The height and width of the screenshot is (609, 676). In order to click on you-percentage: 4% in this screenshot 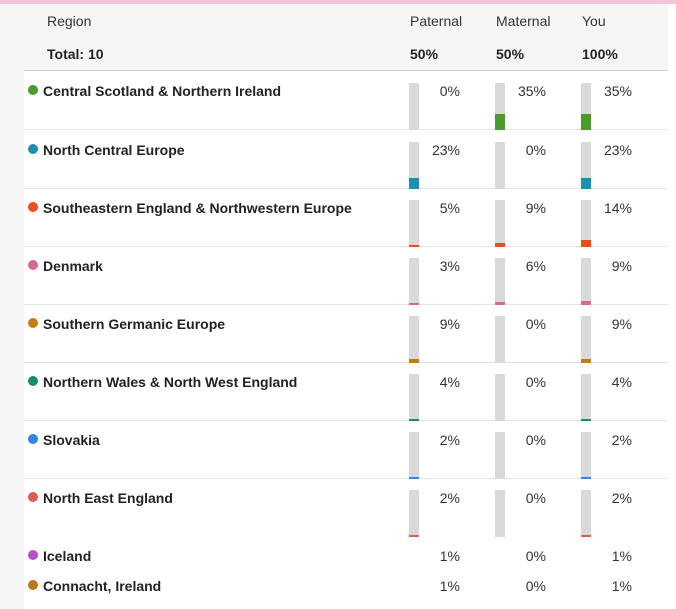, I will do `click(621, 382)`.